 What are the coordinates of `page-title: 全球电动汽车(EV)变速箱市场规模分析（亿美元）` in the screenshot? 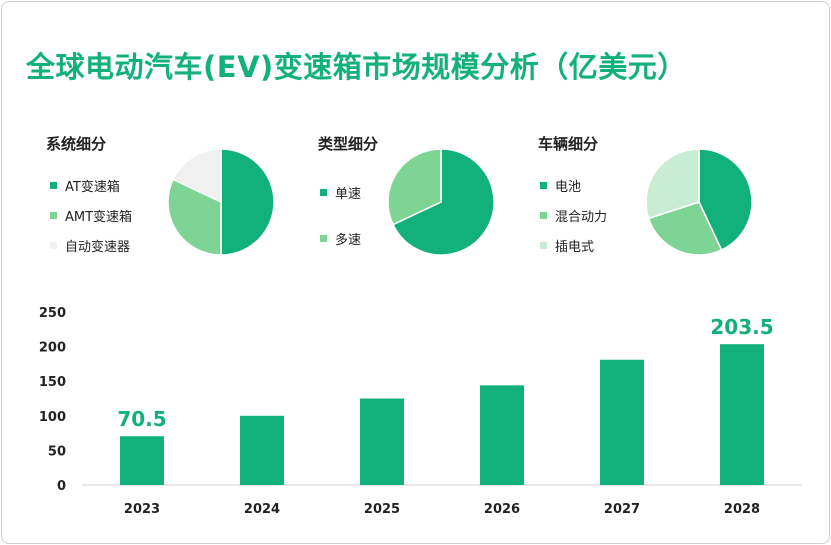 It's located at (356, 67).